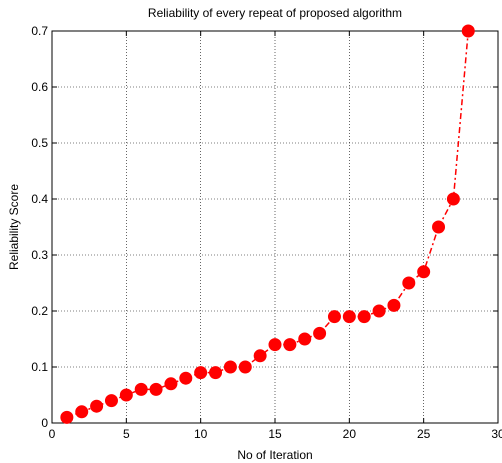 This screenshot has height=463, width=502. Describe the element at coordinates (496, 434) in the screenshot. I see `x-tick-label: 30` at that location.